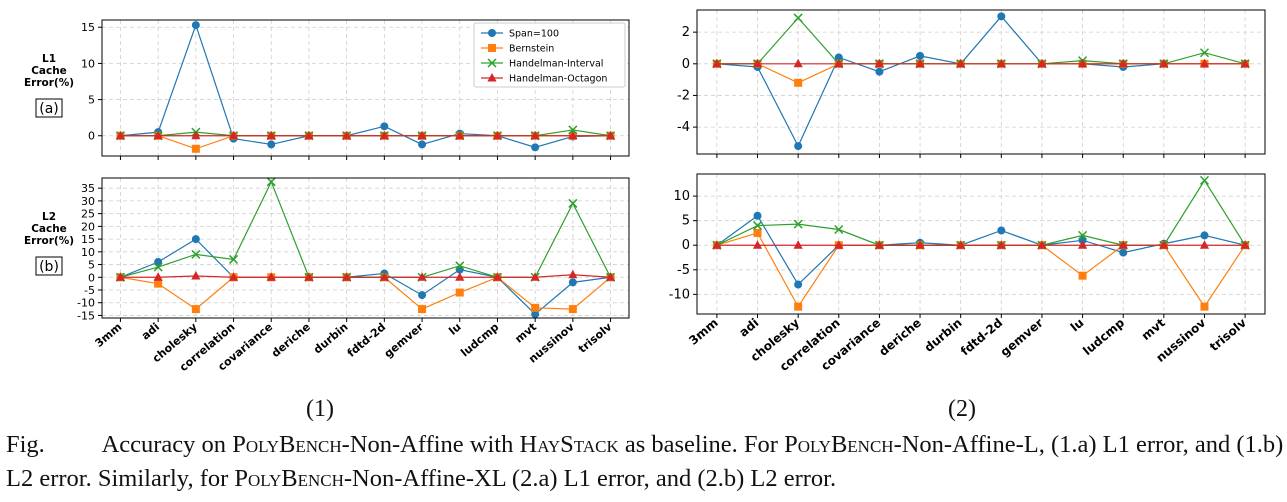  What do you see at coordinates (839, 444) in the screenshot?
I see `caption-polybench-2: PolyBench` at bounding box center [839, 444].